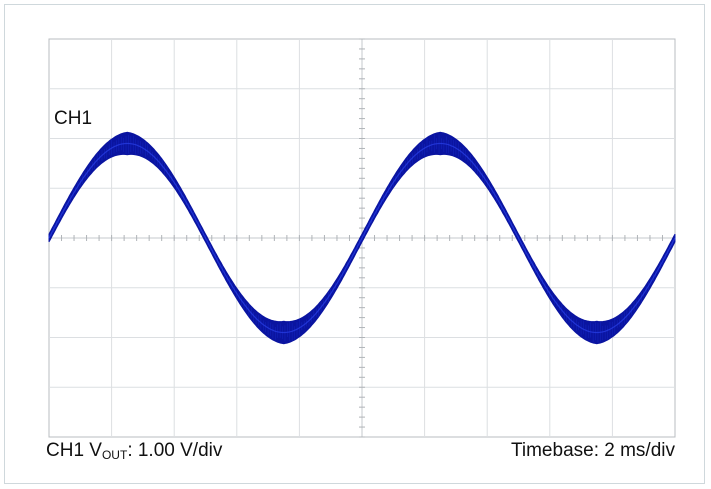 The image size is (711, 489). What do you see at coordinates (74, 450) in the screenshot?
I see `scale-prefix: CH1 V` at bounding box center [74, 450].